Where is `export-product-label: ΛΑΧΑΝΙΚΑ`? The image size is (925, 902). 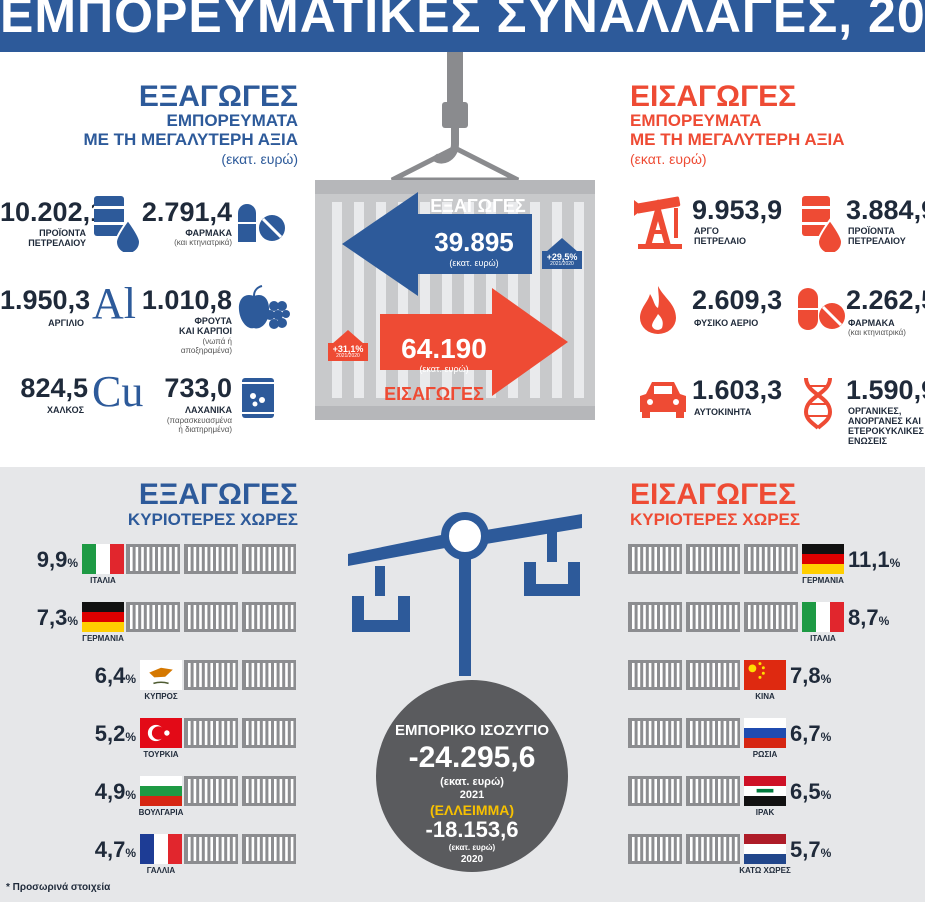
export-product-label: ΛΑΧΑΝΙΚΑ is located at coordinates (208, 410).